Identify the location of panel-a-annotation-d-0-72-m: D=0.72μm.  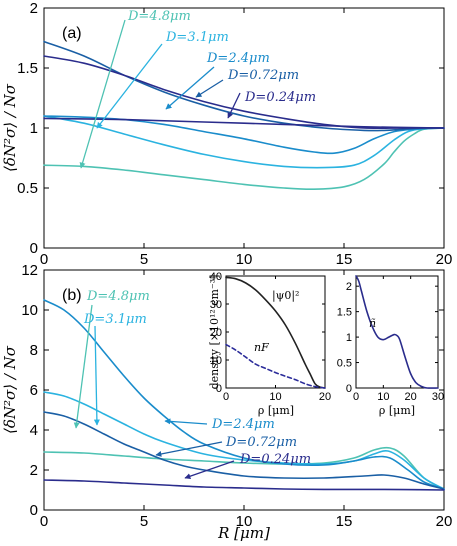
(263, 75).